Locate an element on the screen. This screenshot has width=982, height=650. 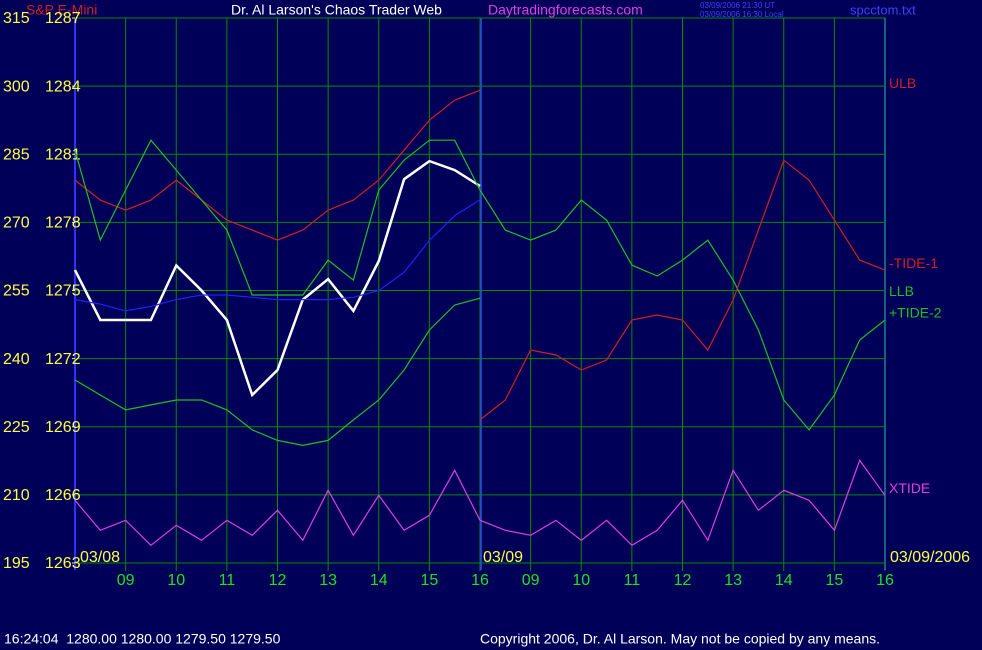
y2-tick-label: 1272 is located at coordinates (63, 359).